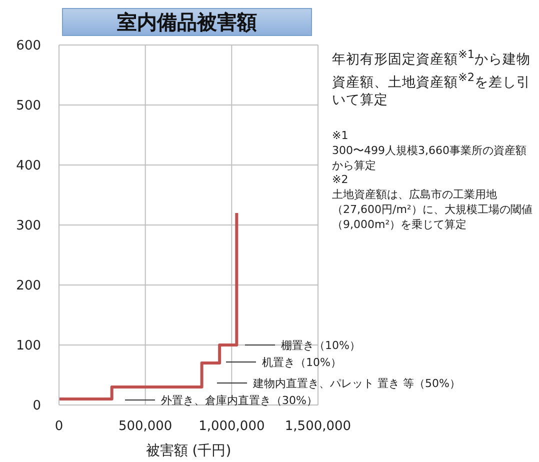 Image resolution: width=539 pixels, height=462 pixels. What do you see at coordinates (239, 400) in the screenshot?
I see `annotation: 外置き、倉庫内直置き（30%）` at bounding box center [239, 400].